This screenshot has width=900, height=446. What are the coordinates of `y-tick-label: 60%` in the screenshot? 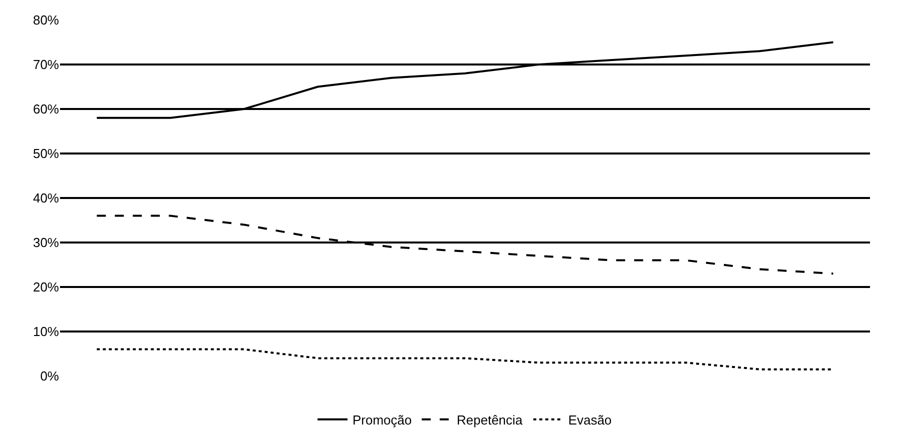 It's located at (46, 109).